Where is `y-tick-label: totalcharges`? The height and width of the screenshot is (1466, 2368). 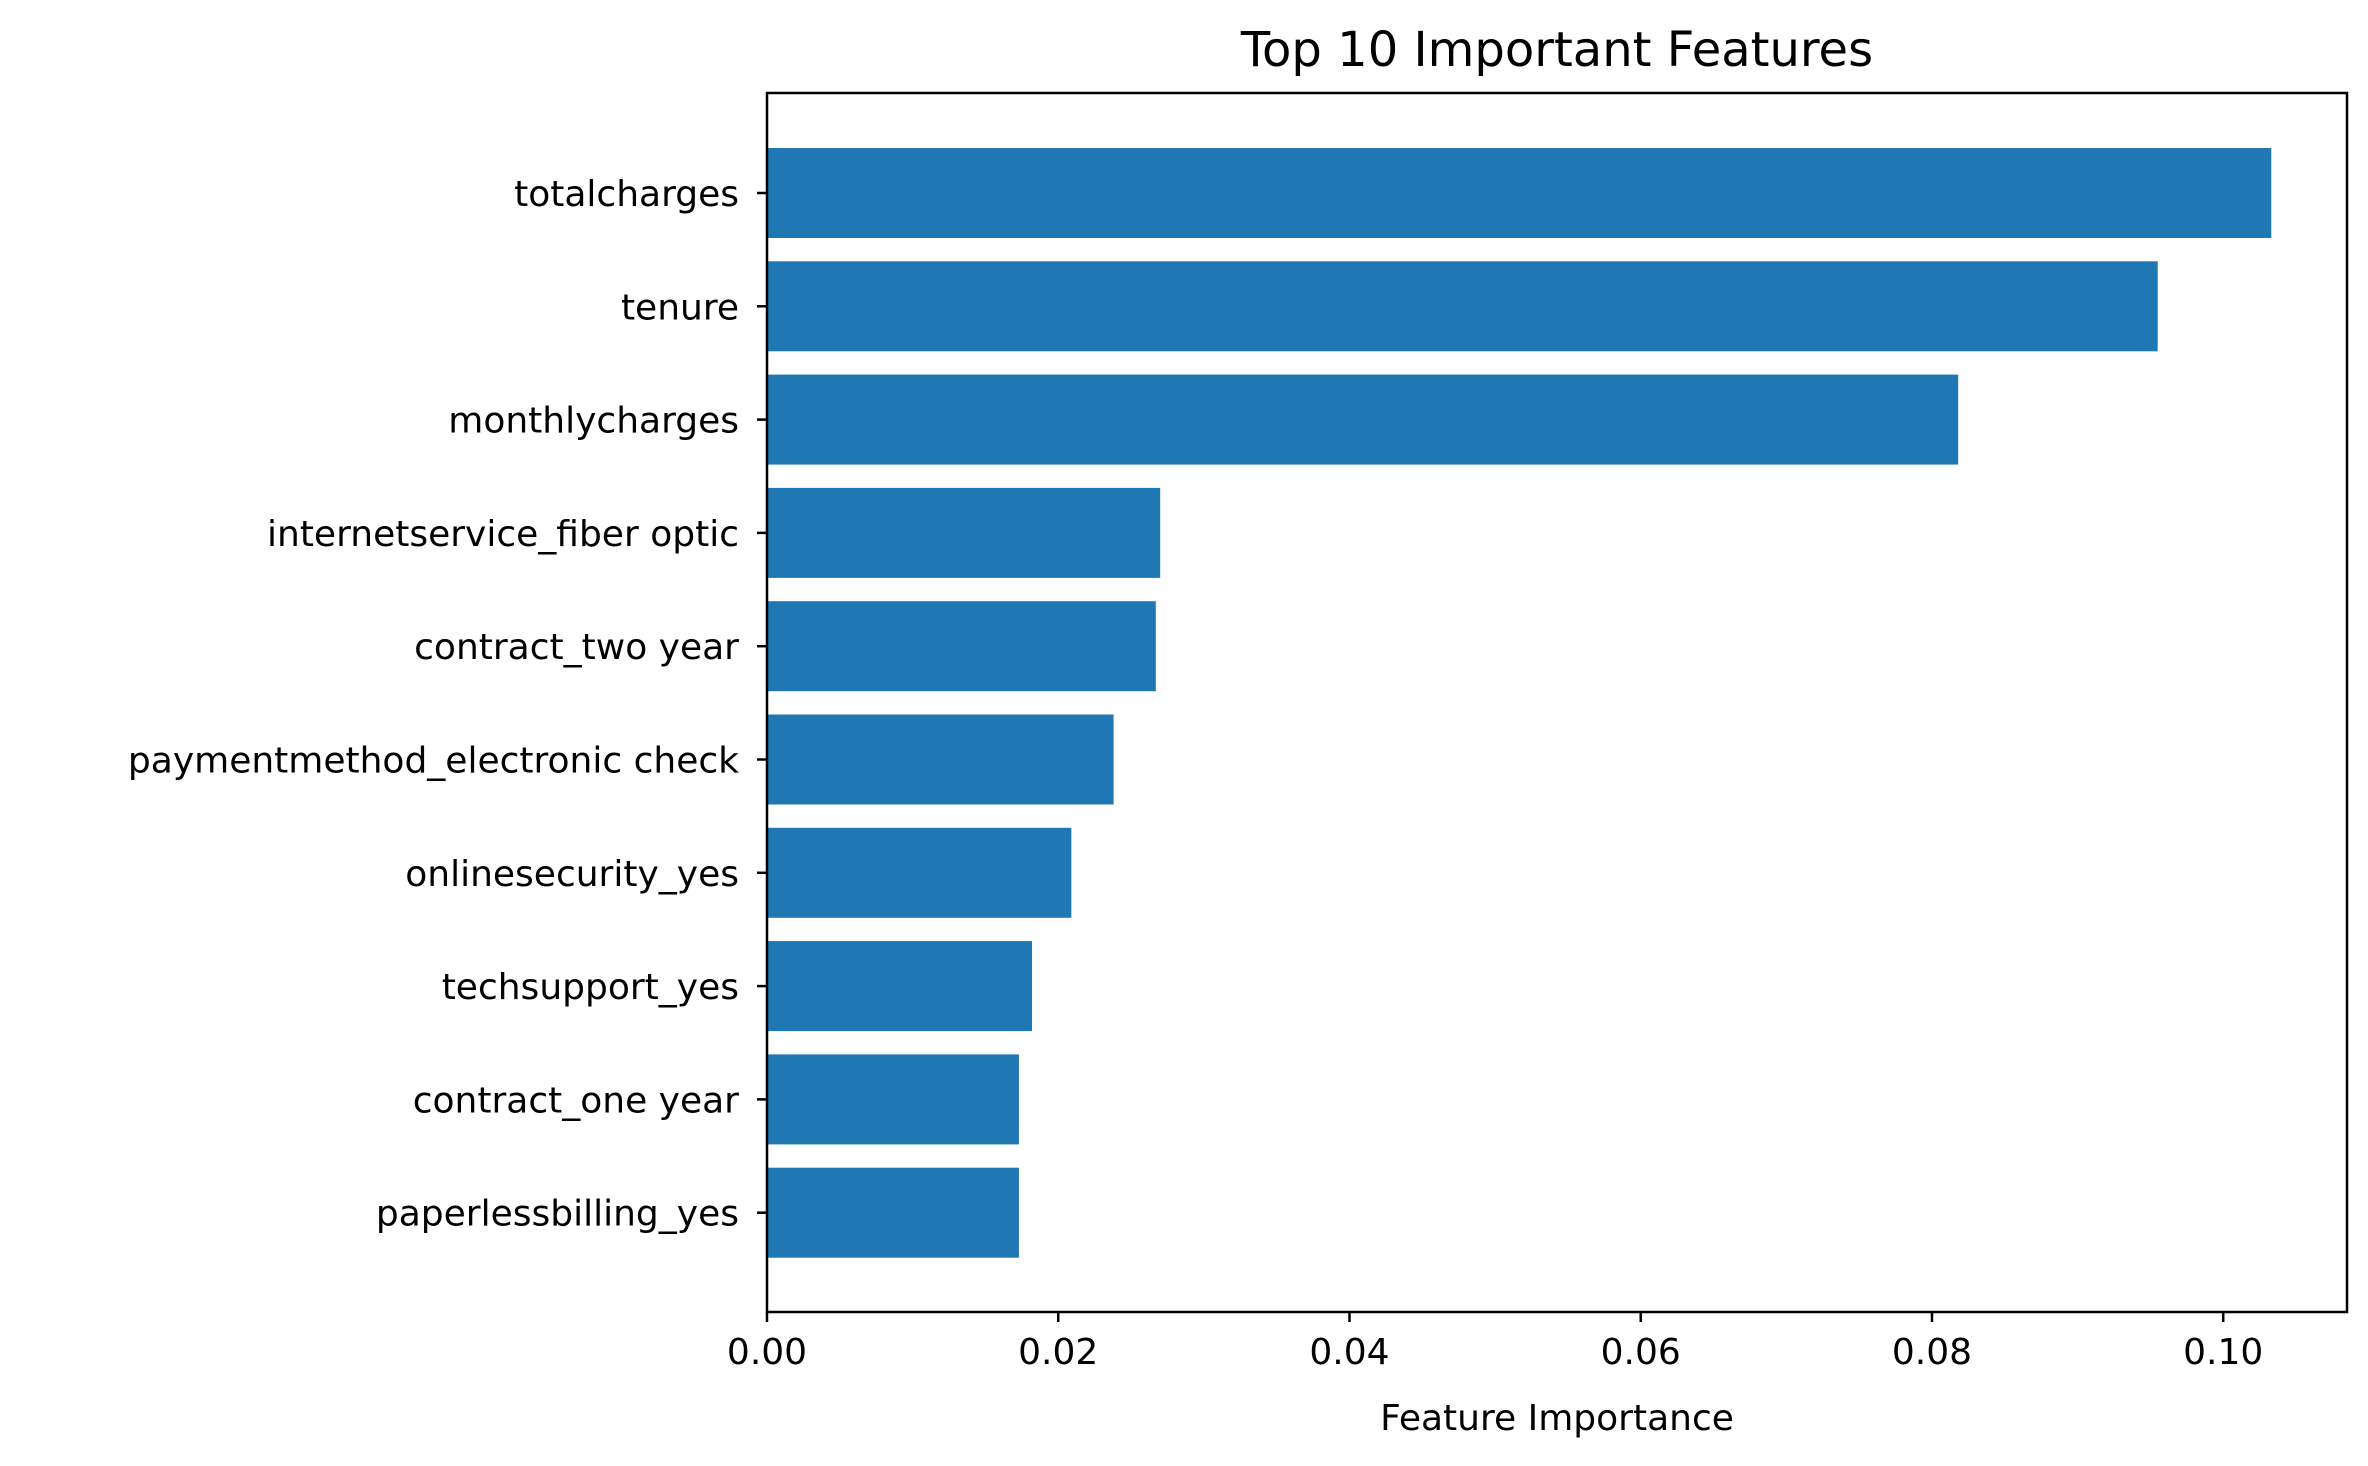
y-tick-label: totalcharges is located at coordinates (626, 194).